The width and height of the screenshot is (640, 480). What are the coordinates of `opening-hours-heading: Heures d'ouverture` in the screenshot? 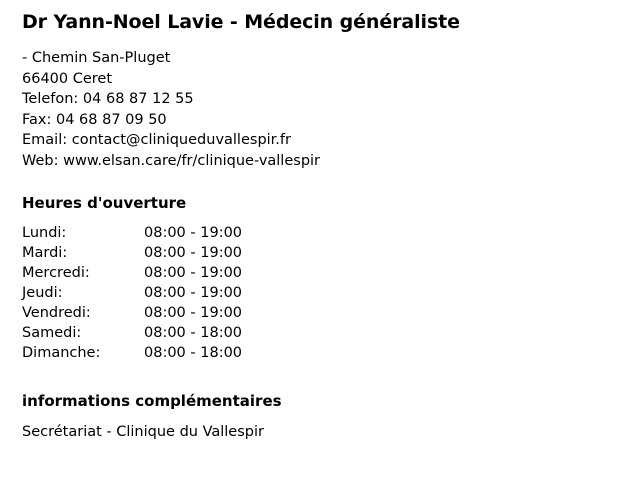 It's located at (104, 203).